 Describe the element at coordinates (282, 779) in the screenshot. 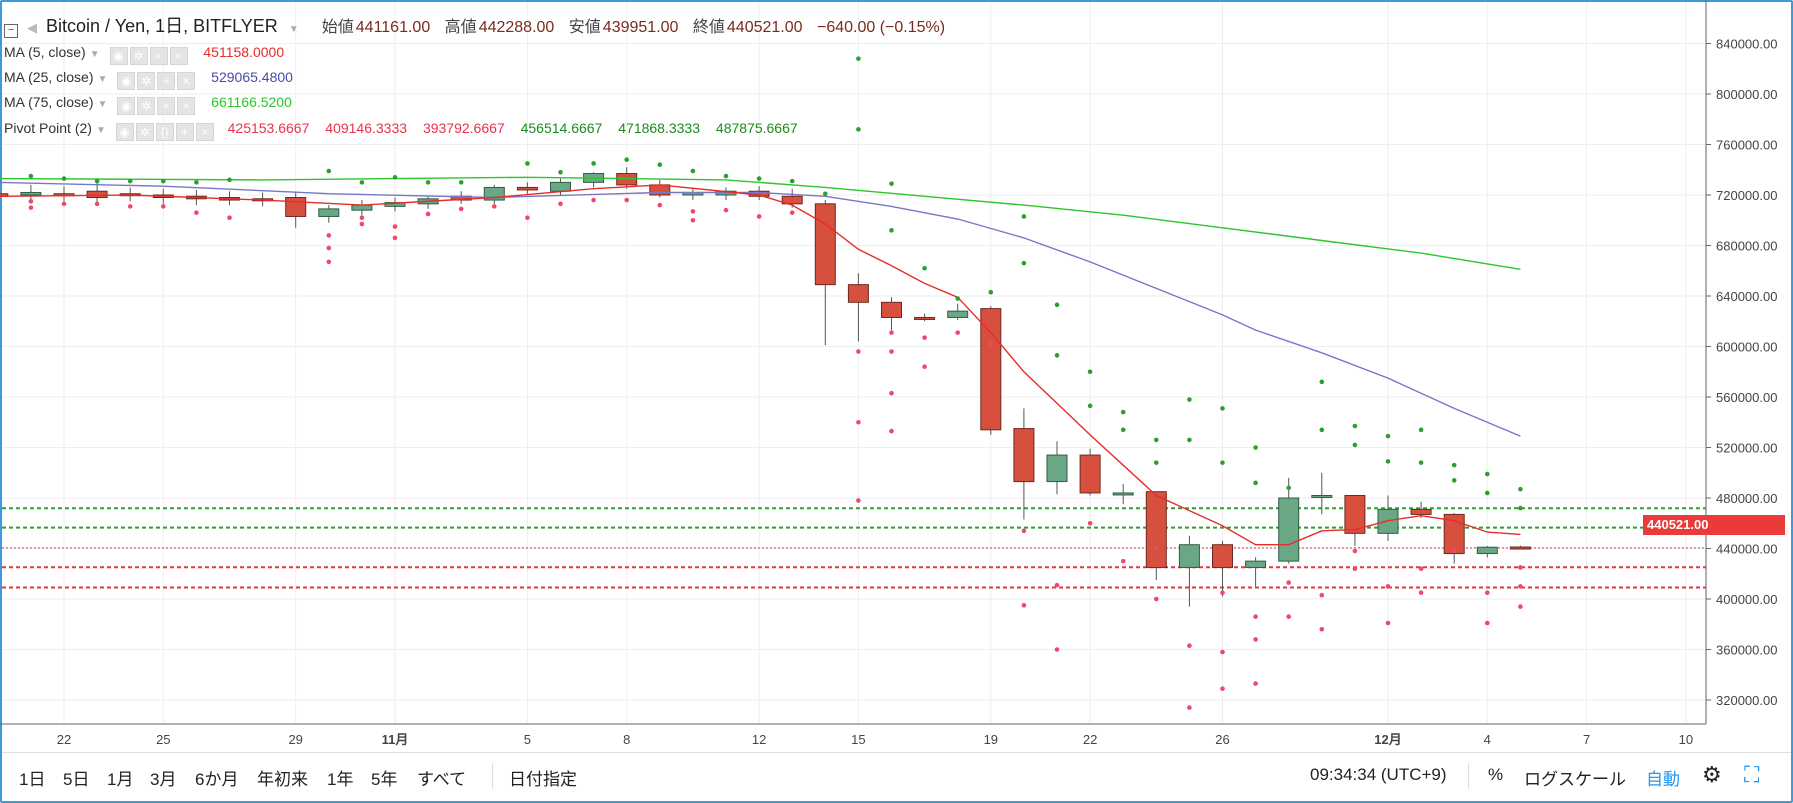

I see `range-ytd-button: 年初来` at that location.